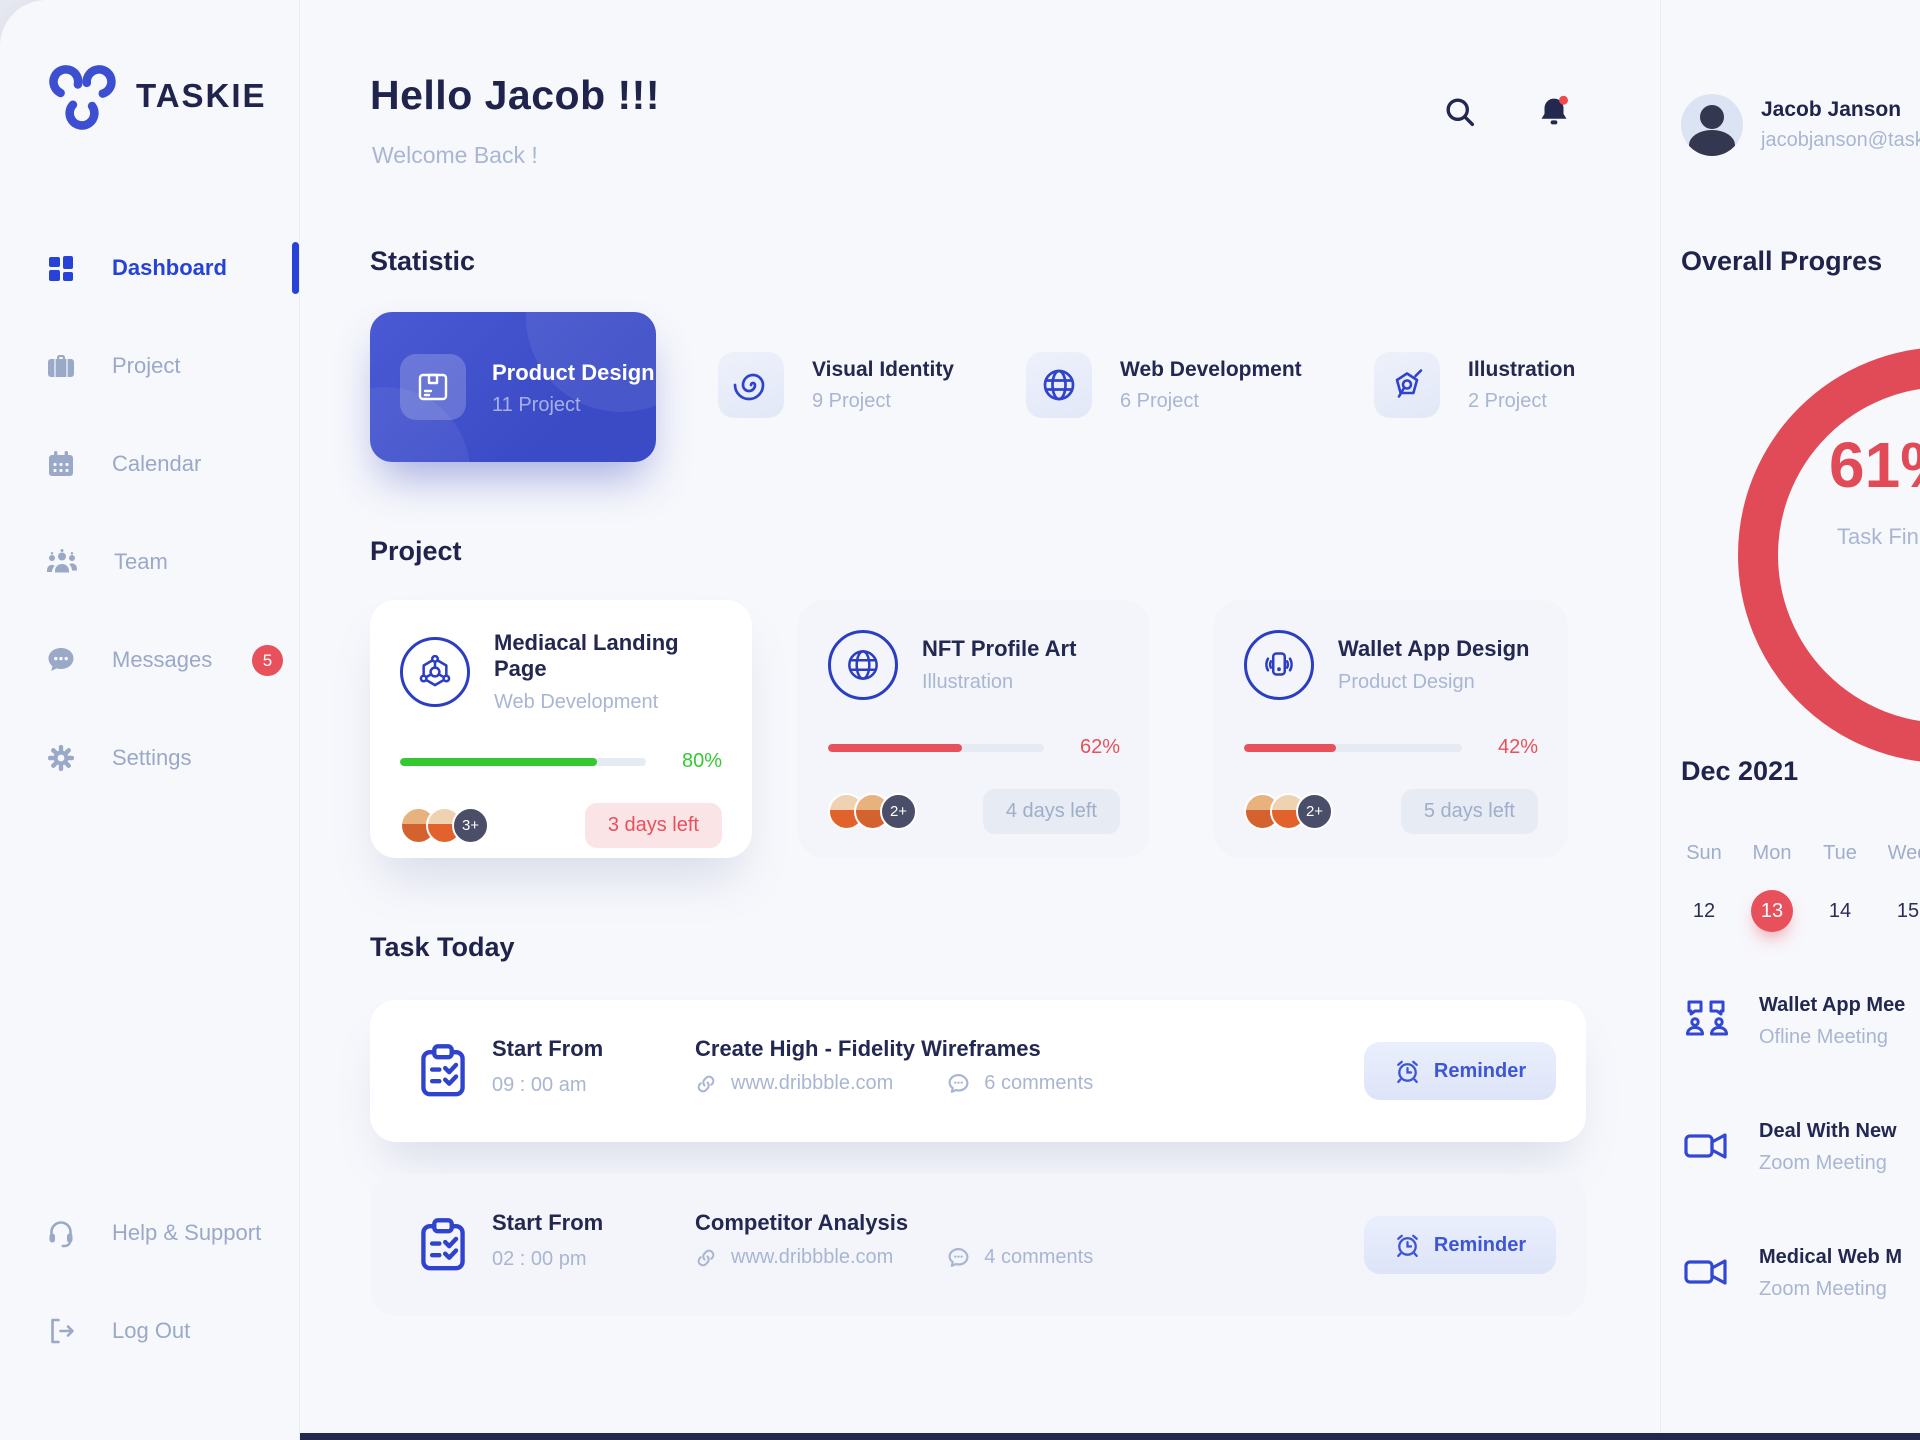  I want to click on user-profile: Jacob Janson jacobjanson@task, so click(1800, 125).